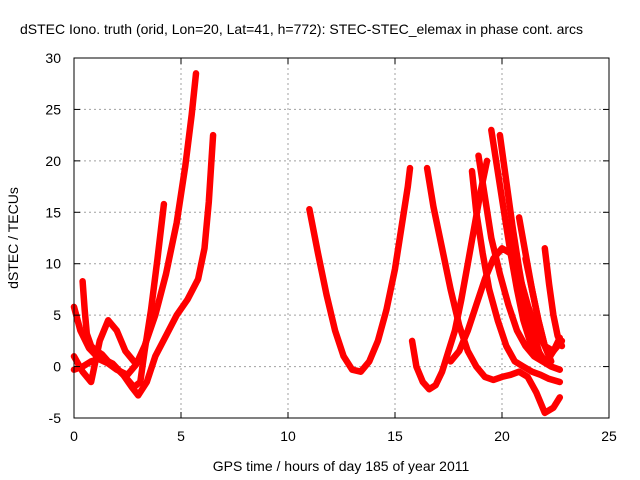  Describe the element at coordinates (74, 436) in the screenshot. I see `x-tick-label: 0` at that location.